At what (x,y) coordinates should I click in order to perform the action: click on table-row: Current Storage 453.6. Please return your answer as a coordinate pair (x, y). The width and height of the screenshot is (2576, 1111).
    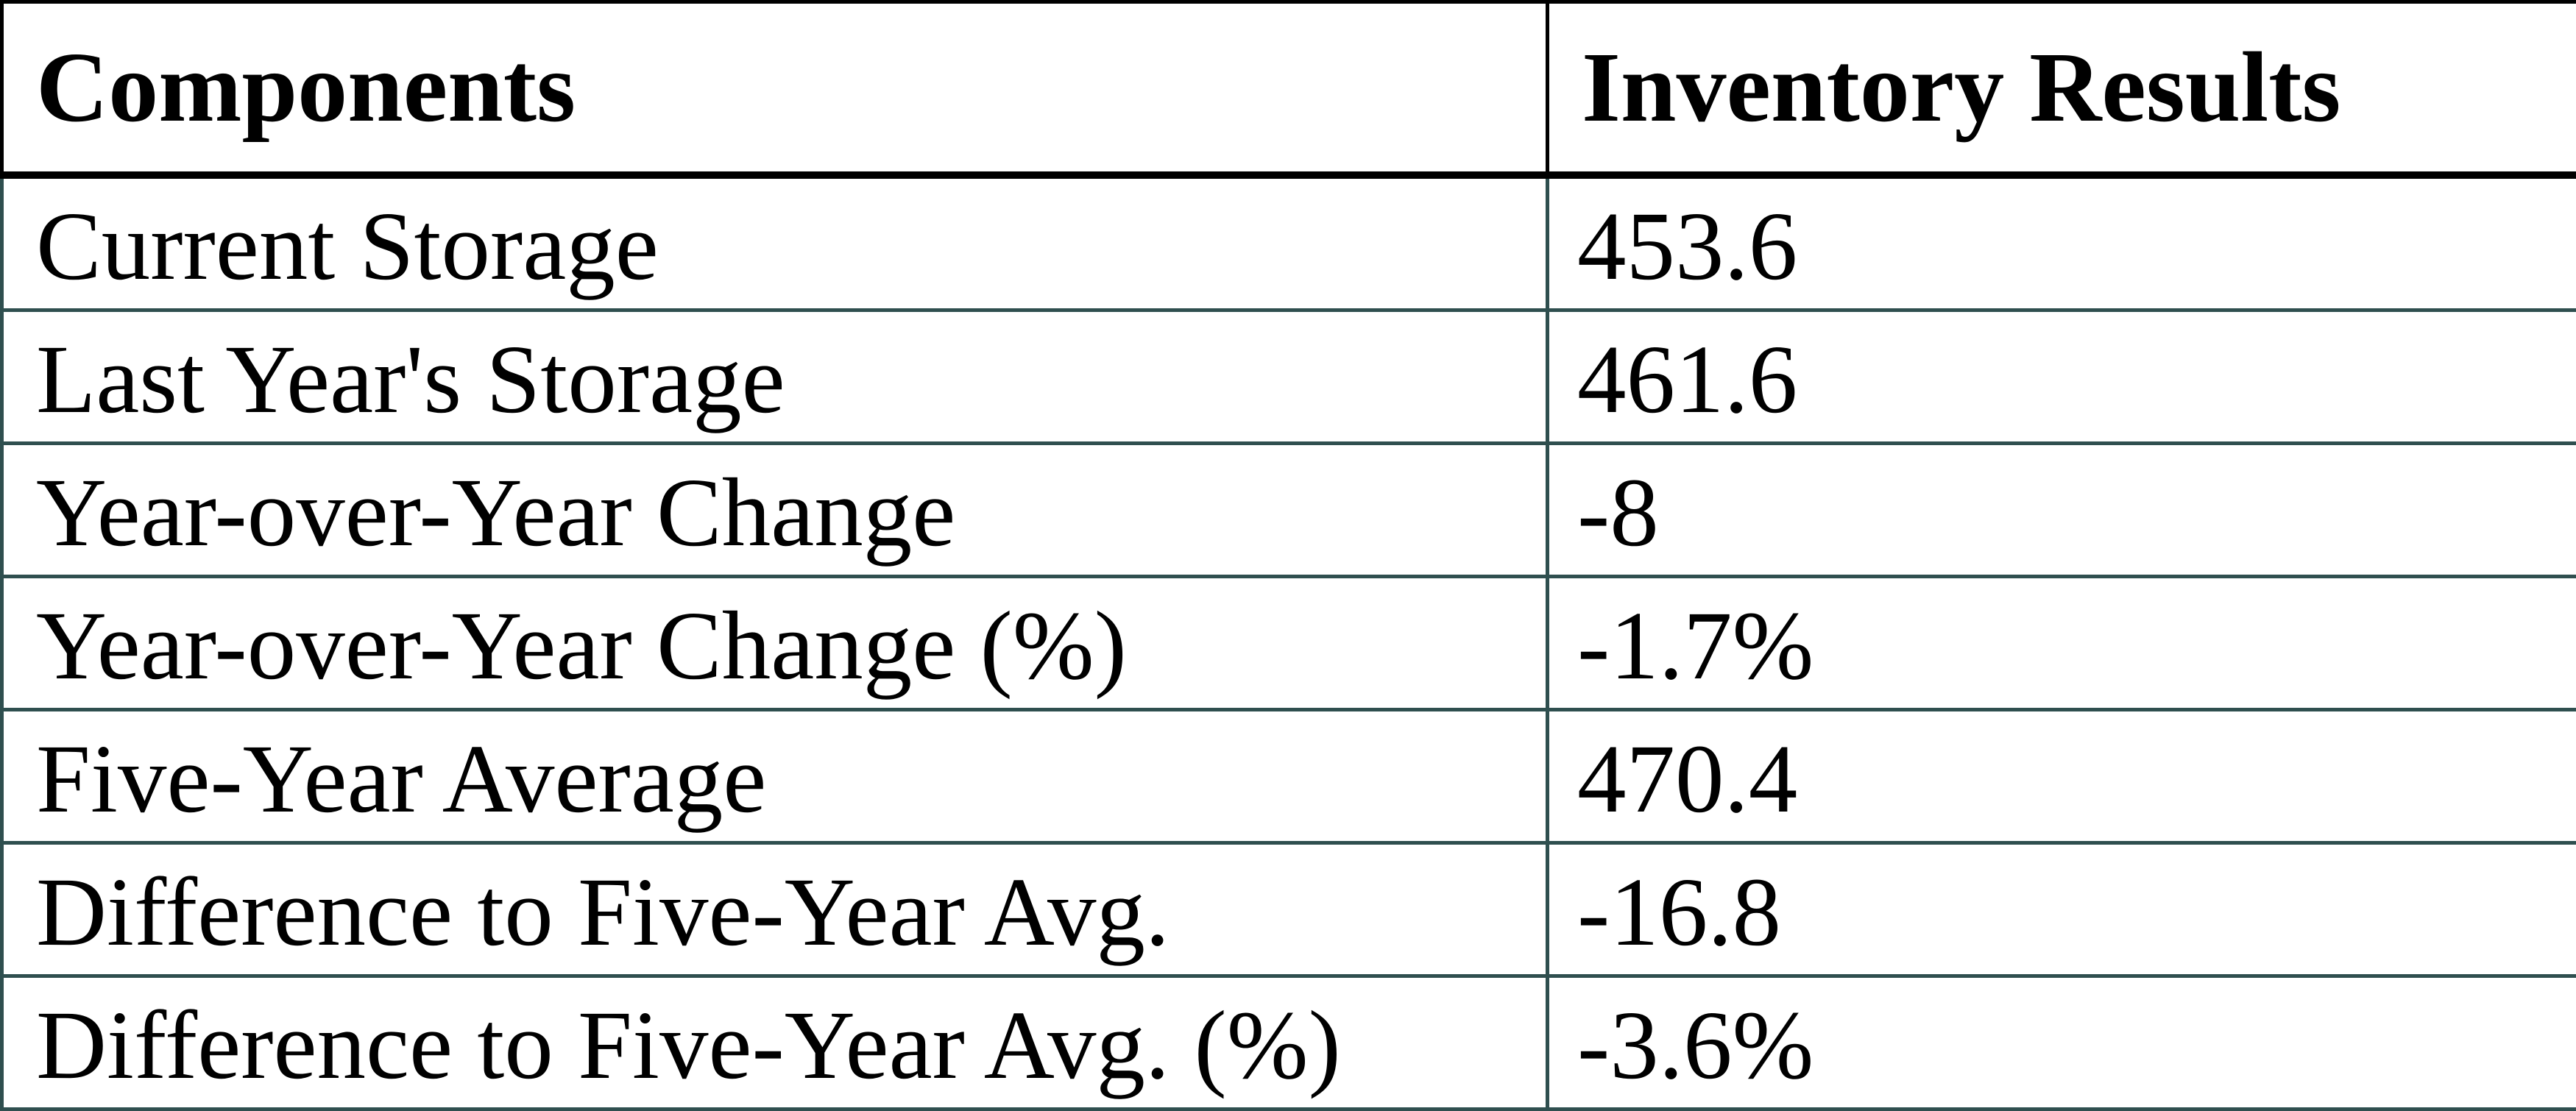
    Looking at the image, I should click on (1289, 242).